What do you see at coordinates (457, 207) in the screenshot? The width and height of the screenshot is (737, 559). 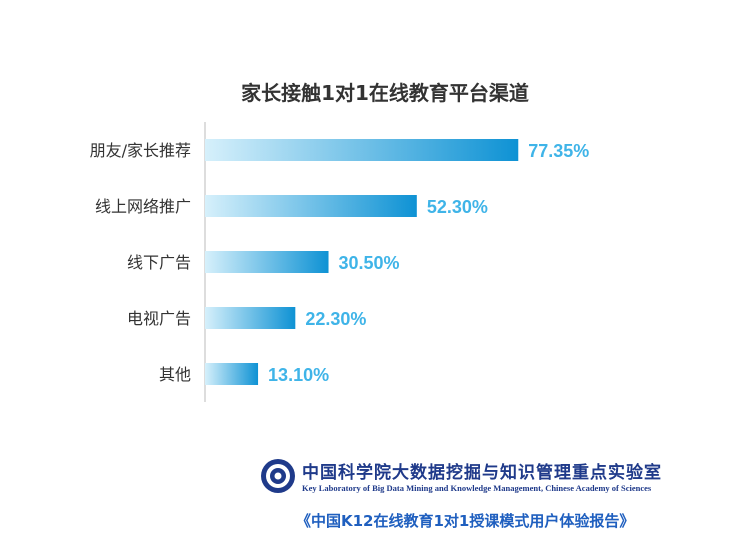 I see `value-label-1: 52.30%` at bounding box center [457, 207].